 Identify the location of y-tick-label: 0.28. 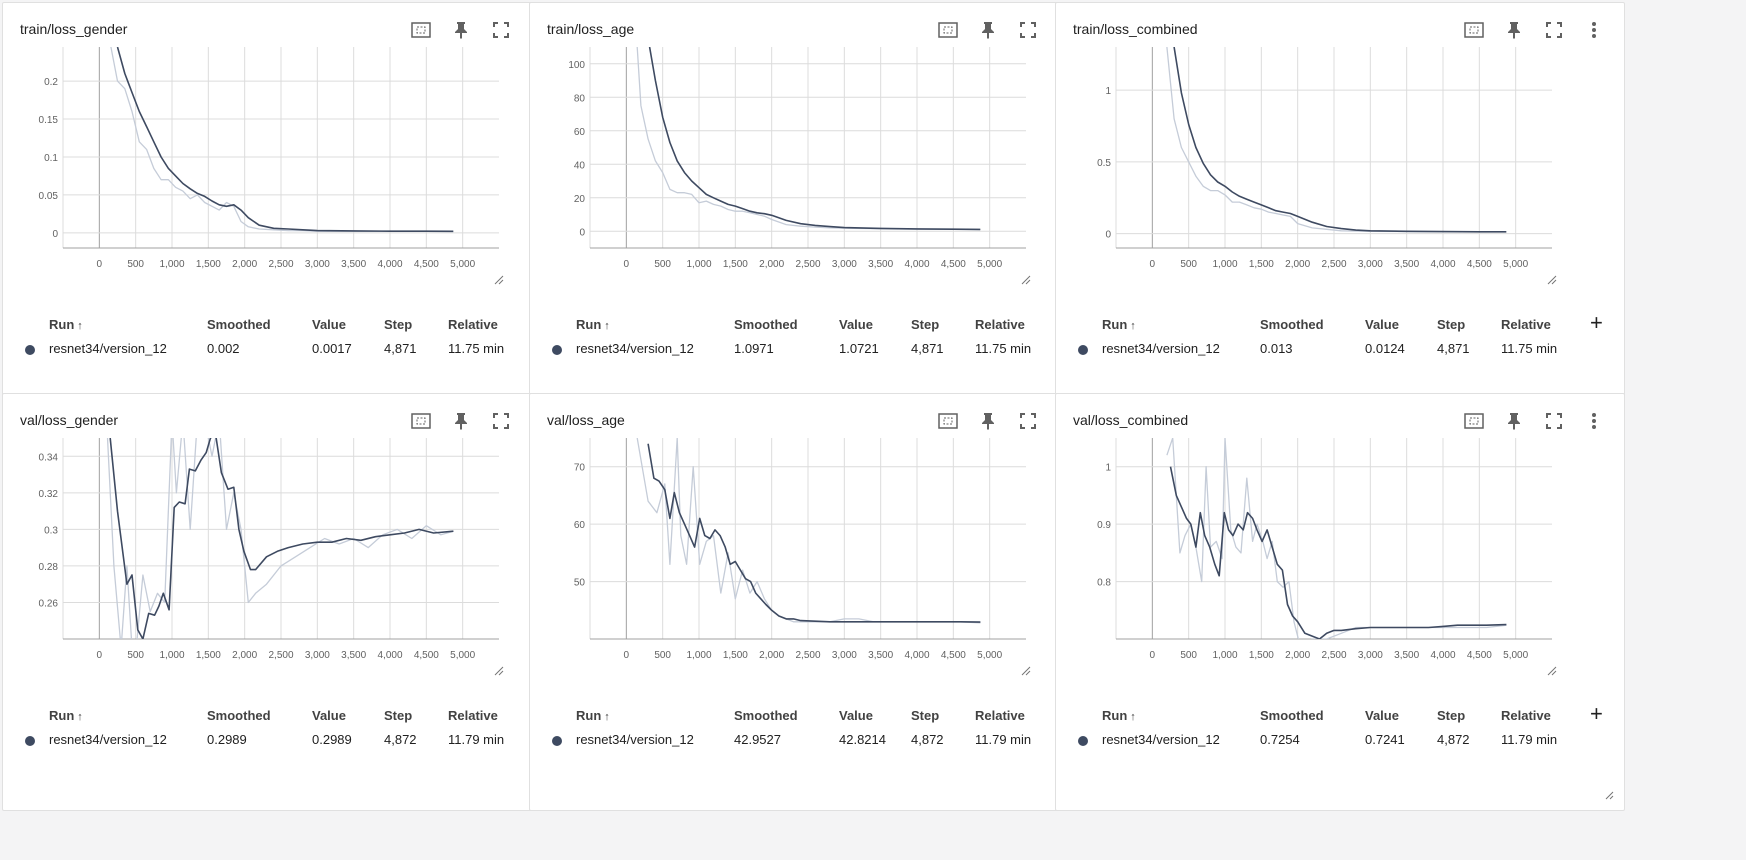
(49, 567).